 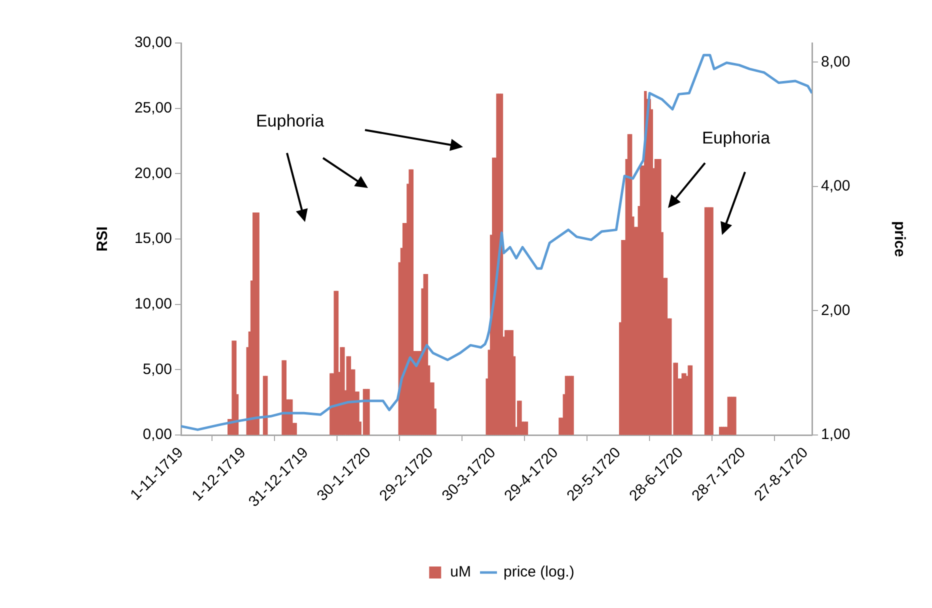 What do you see at coordinates (835, 310) in the screenshot?
I see `y2-tick-label: 2,00` at bounding box center [835, 310].